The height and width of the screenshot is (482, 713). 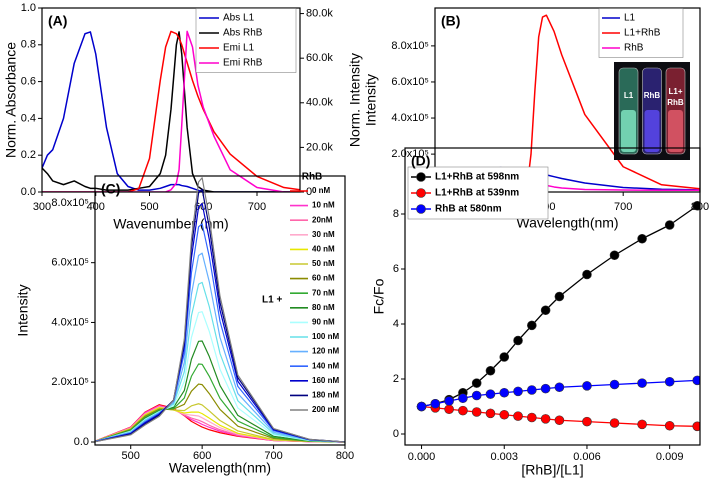 I want to click on plot-area, so click(x=171, y=111).